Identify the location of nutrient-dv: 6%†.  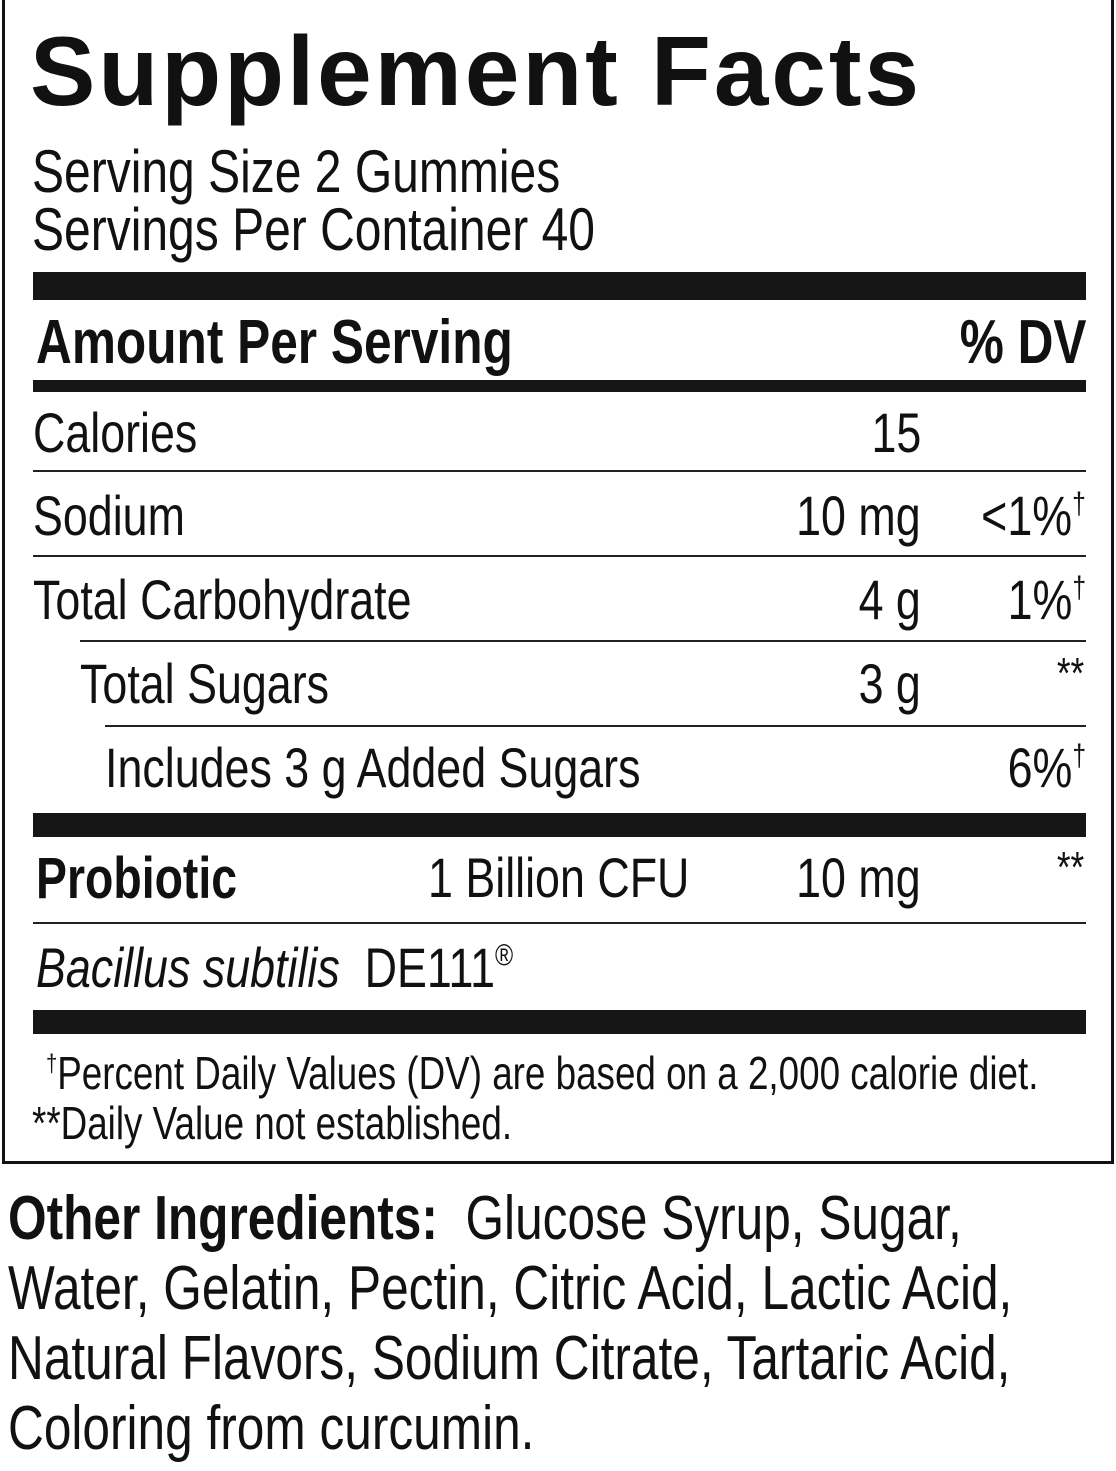
(1047, 768).